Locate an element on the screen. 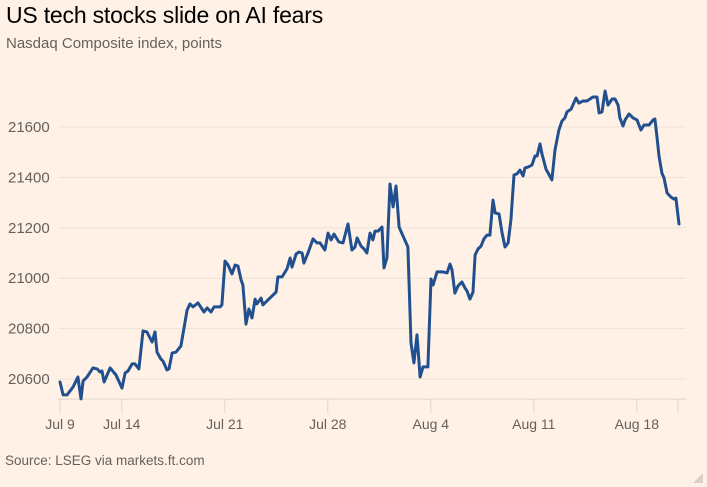 This screenshot has width=707, height=487. y-tick-label: 21200 is located at coordinates (29, 228).